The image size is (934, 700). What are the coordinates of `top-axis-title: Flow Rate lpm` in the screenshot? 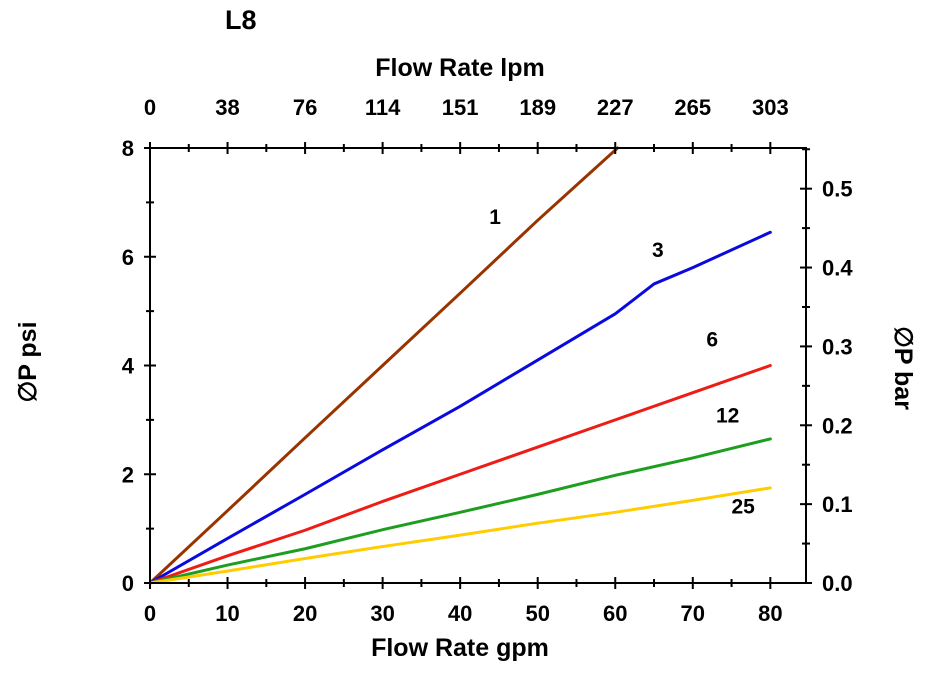 It's located at (460, 68).